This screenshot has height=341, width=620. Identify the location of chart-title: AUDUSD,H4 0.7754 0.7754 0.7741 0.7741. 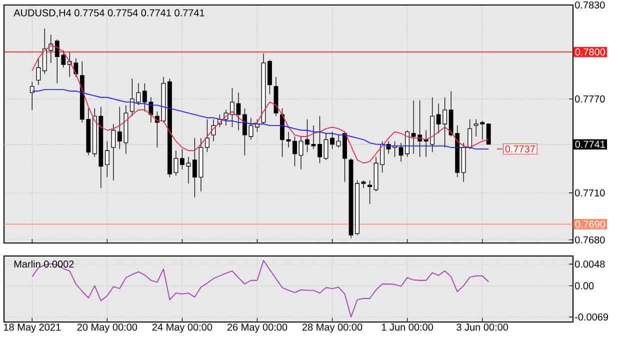
(109, 13).